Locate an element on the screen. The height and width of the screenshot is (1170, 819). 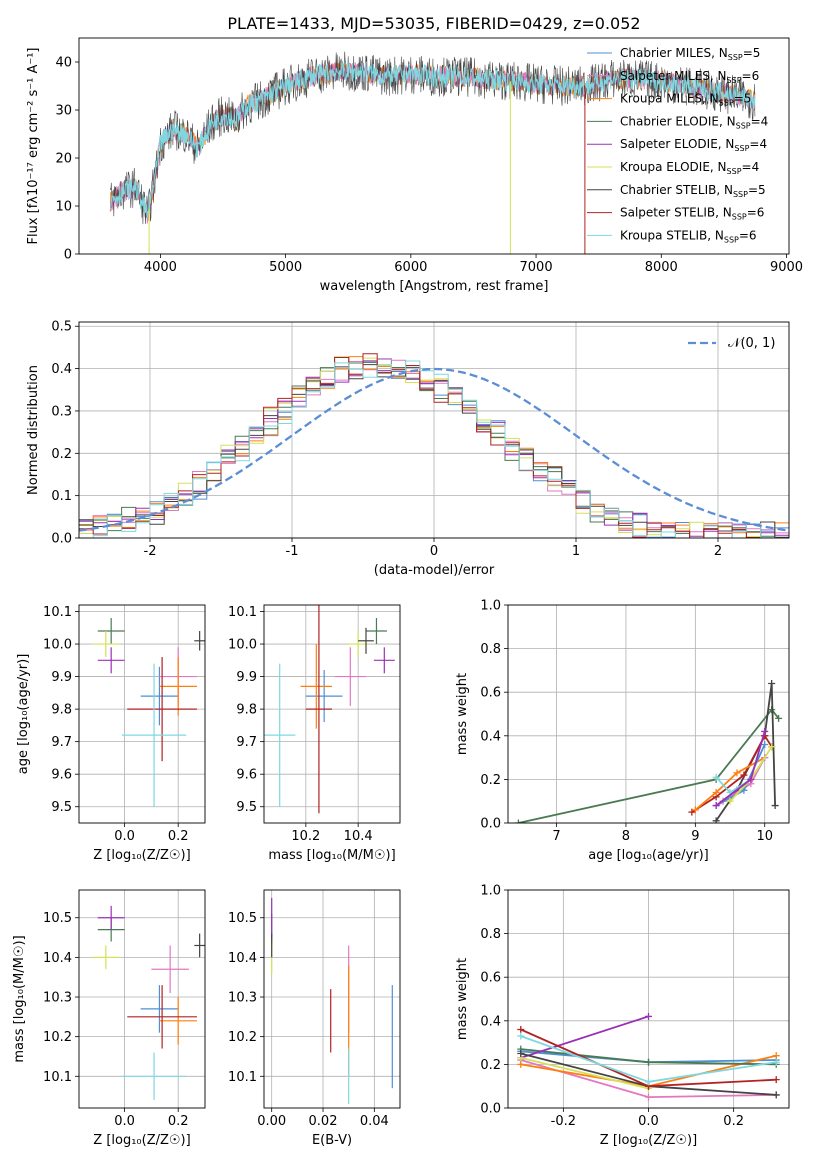
legend-label: Kroupa ELODIE, NSSP=4 is located at coordinates (689, 168).